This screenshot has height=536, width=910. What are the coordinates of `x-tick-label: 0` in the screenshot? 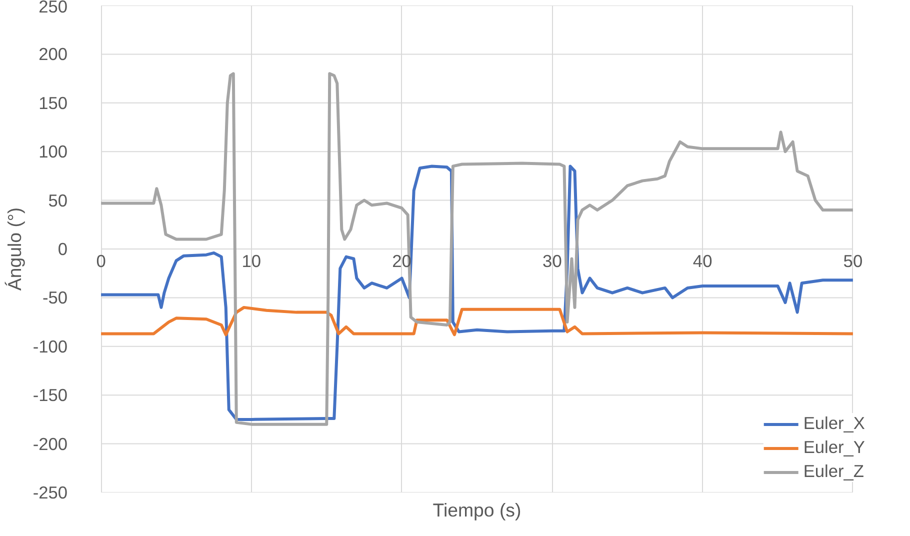 It's located at (101, 261).